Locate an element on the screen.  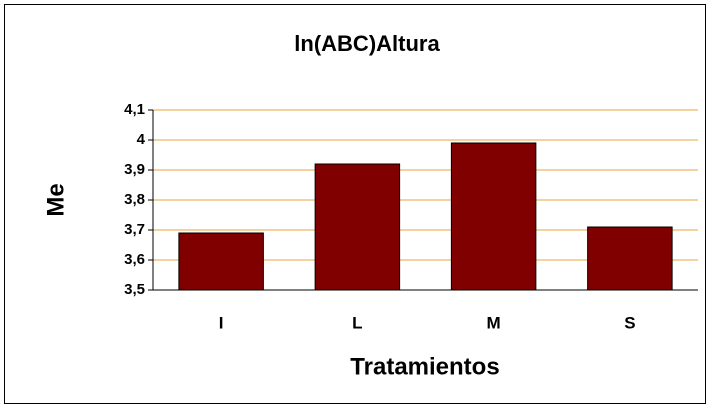
chart-title: ln(ABC)Altura is located at coordinates (367, 43).